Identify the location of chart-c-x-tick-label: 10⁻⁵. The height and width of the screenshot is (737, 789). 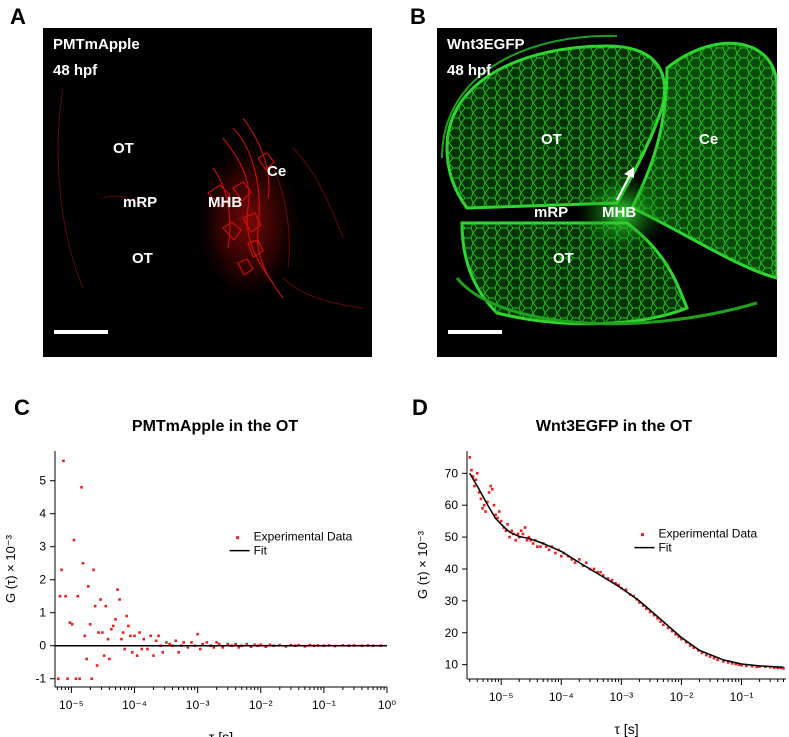
(71, 705).